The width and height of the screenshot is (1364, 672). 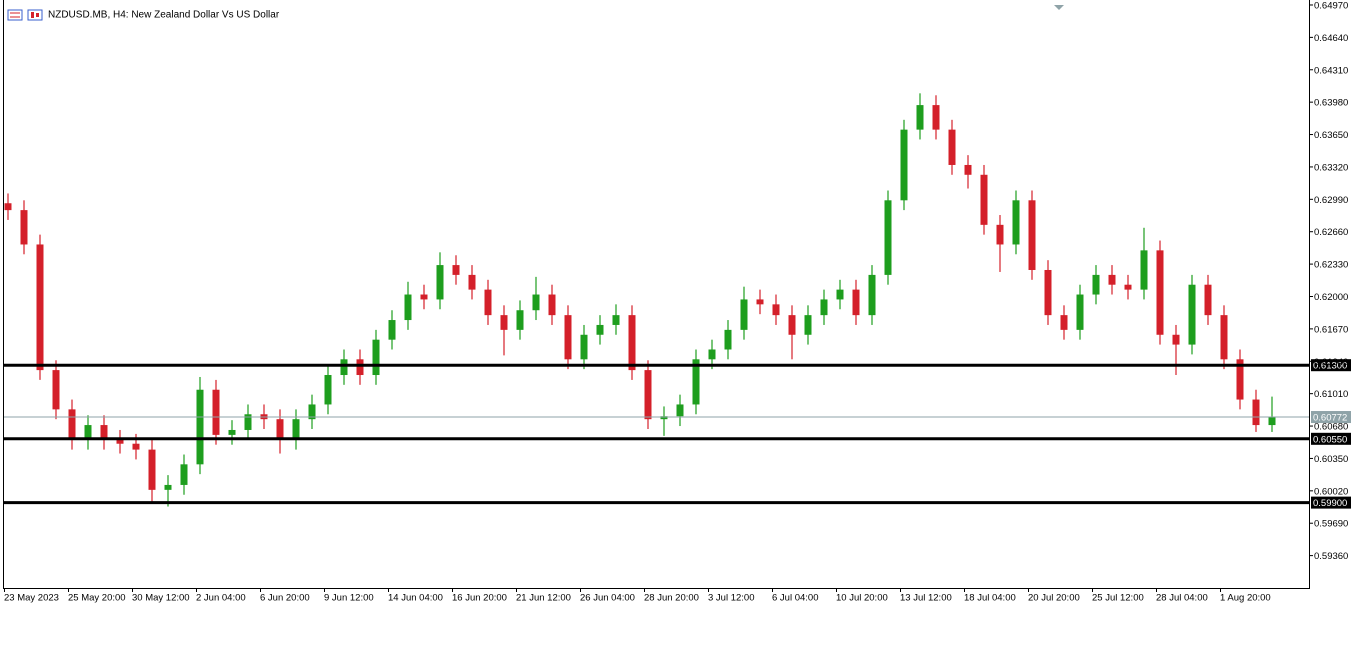 I want to click on y-tick-label: 0.63320, so click(x=1331, y=167).